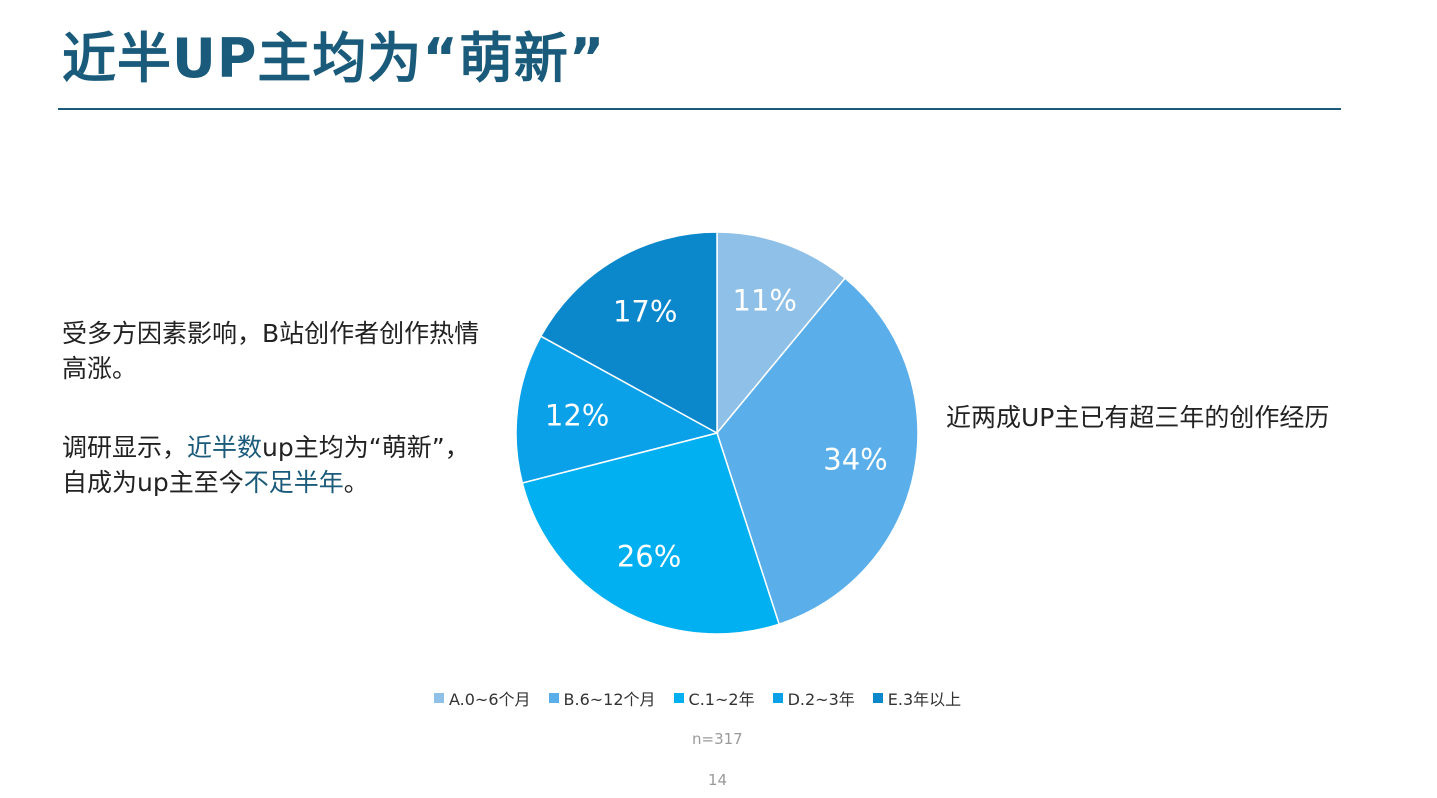 Image resolution: width=1437 pixels, height=798 pixels. What do you see at coordinates (855, 459) in the screenshot?
I see `pie-data-label: 34%` at bounding box center [855, 459].